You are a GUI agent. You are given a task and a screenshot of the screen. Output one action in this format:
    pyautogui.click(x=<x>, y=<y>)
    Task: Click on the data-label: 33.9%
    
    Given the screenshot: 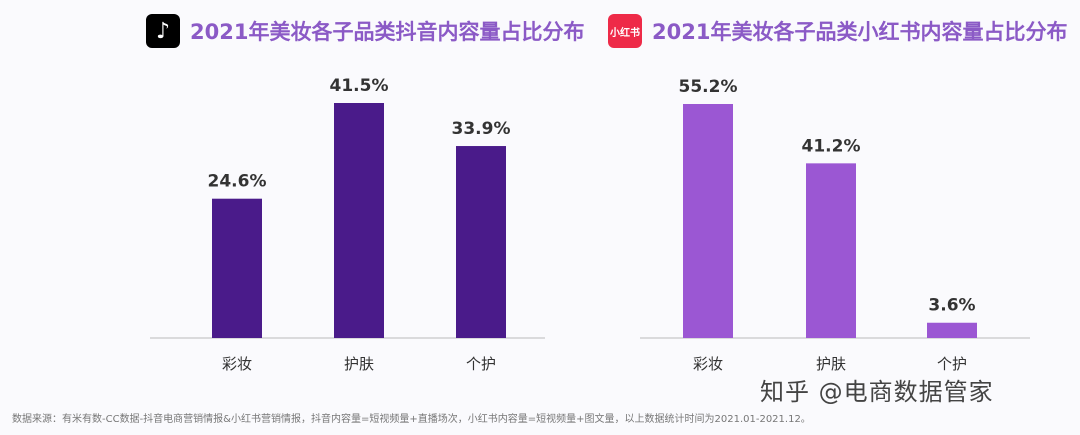 What is the action you would take?
    pyautogui.click(x=481, y=129)
    